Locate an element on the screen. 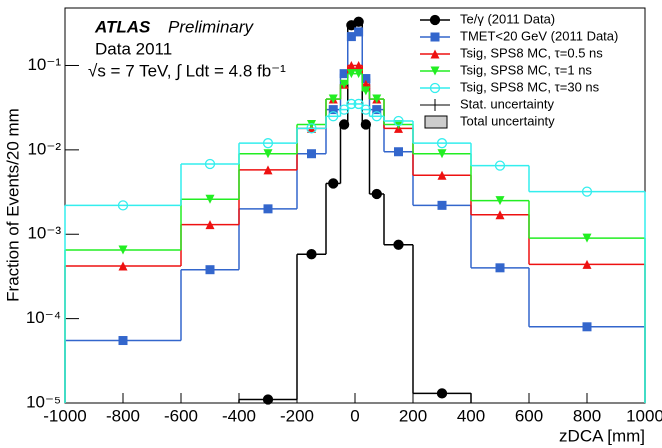  x-tick-label: -200 is located at coordinates (297, 415).